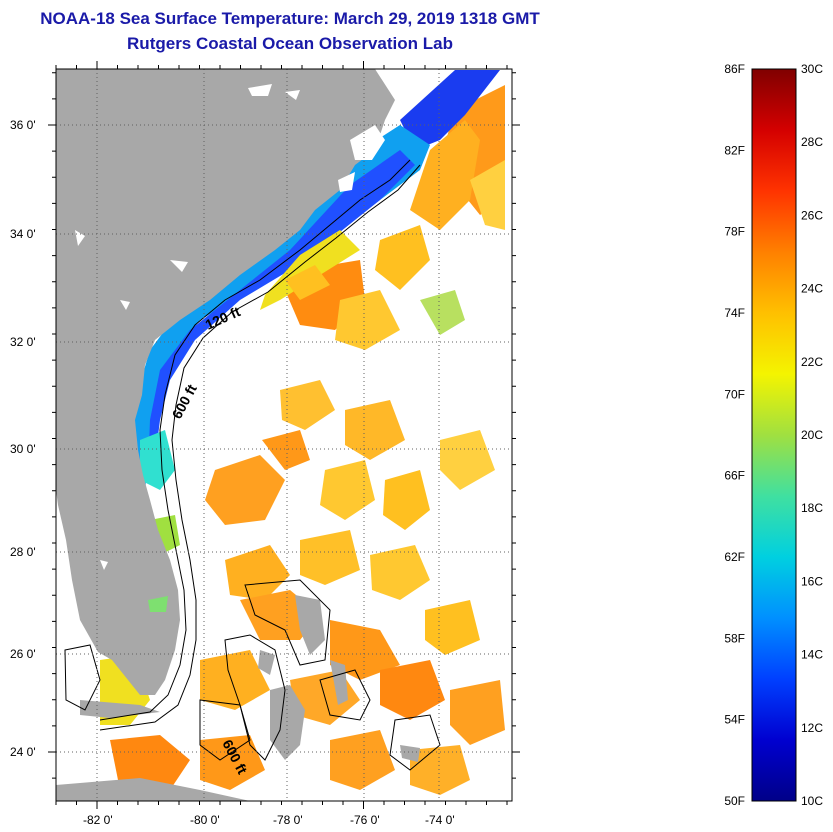  What do you see at coordinates (23, 552) in the screenshot?
I see `latitude-label: 28 0'` at bounding box center [23, 552].